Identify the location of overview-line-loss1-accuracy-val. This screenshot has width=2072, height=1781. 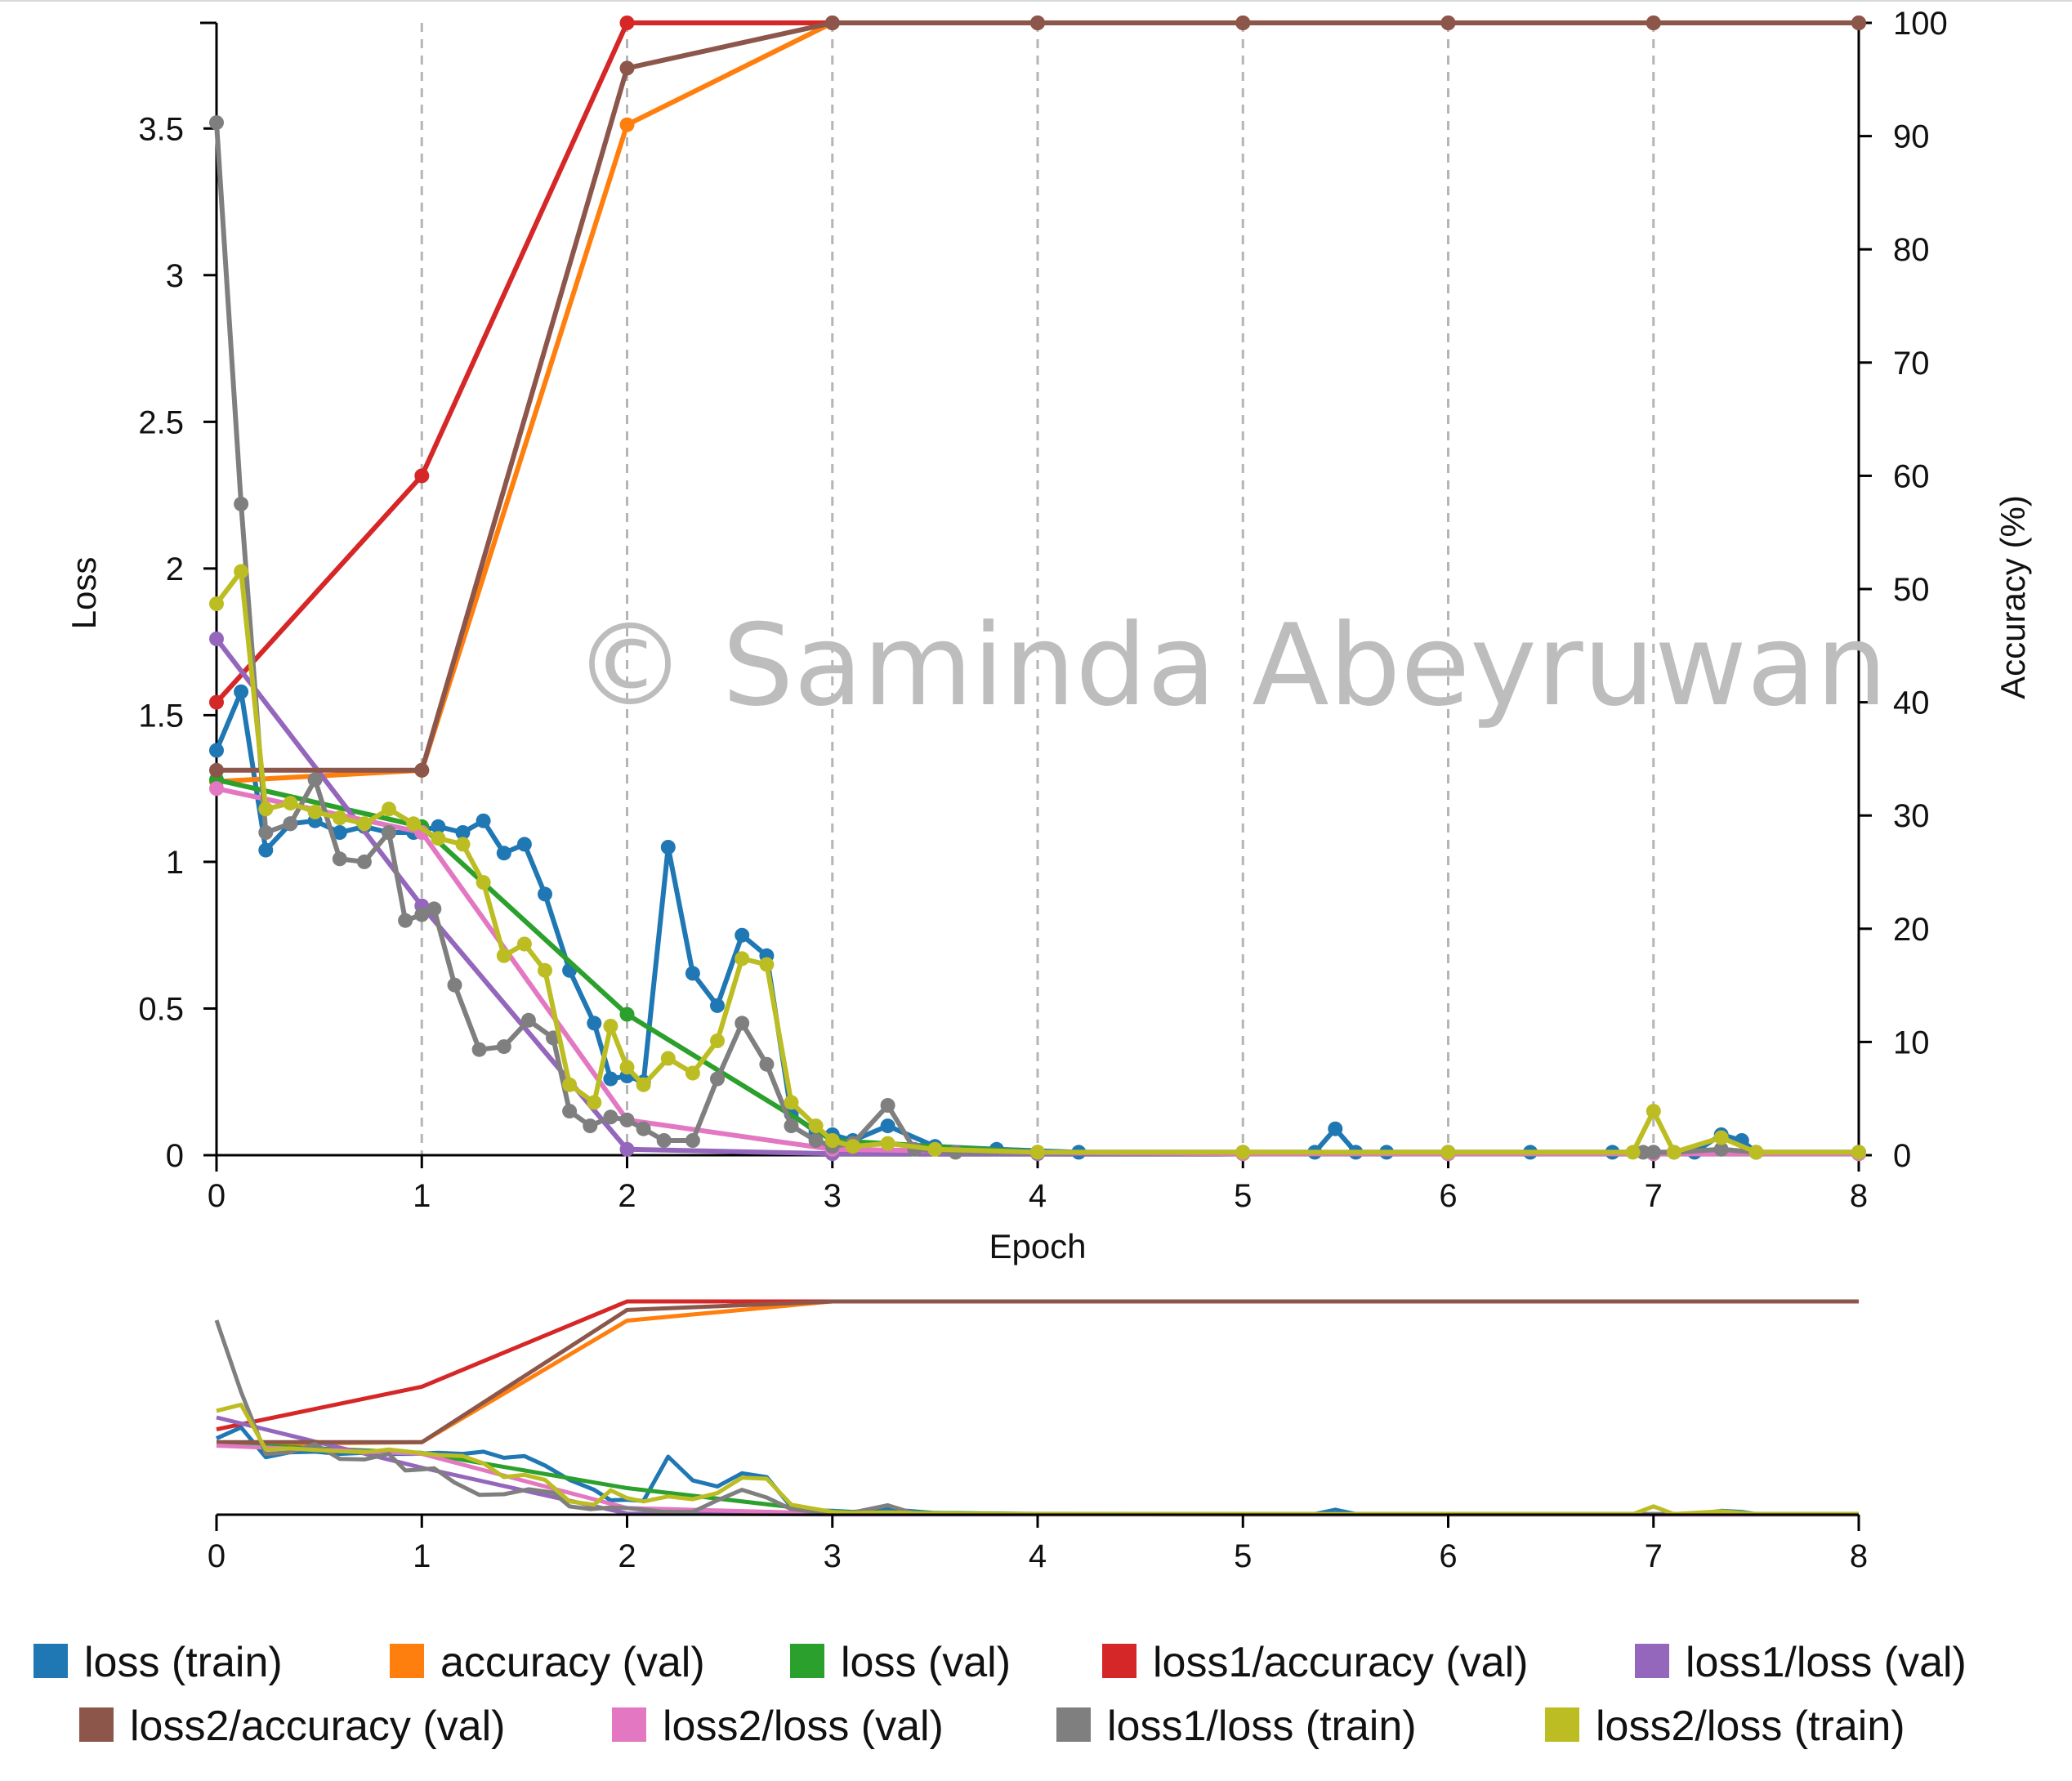
(1037, 1365).